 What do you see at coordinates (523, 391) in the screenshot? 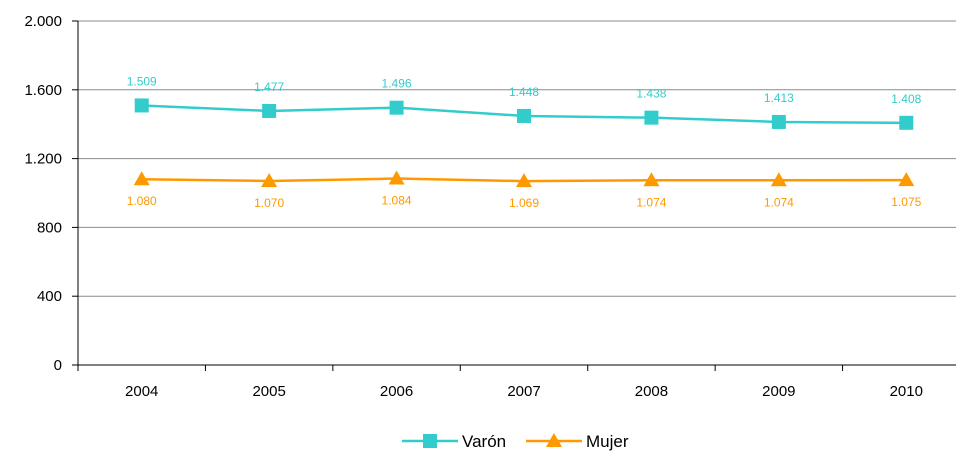
I see `x-tick-label: 2007` at bounding box center [523, 391].